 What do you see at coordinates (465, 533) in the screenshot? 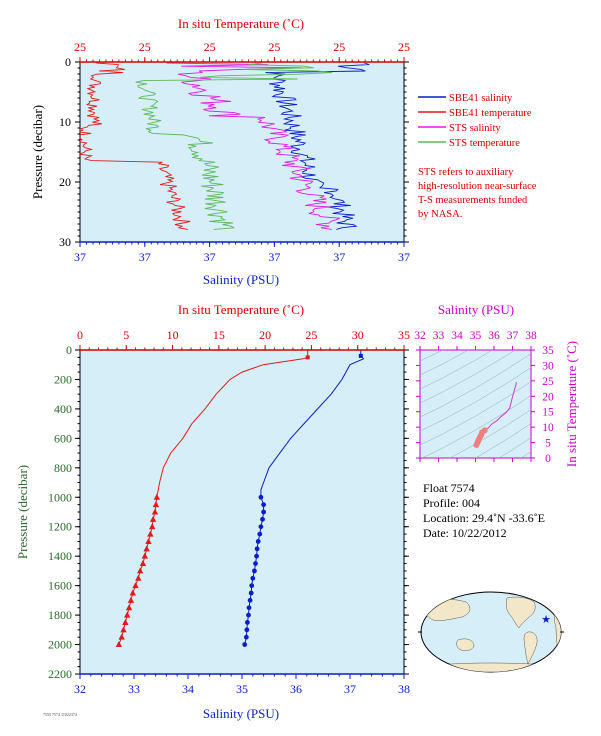
I see `profile-date: Date: 10/22/2012` at bounding box center [465, 533].